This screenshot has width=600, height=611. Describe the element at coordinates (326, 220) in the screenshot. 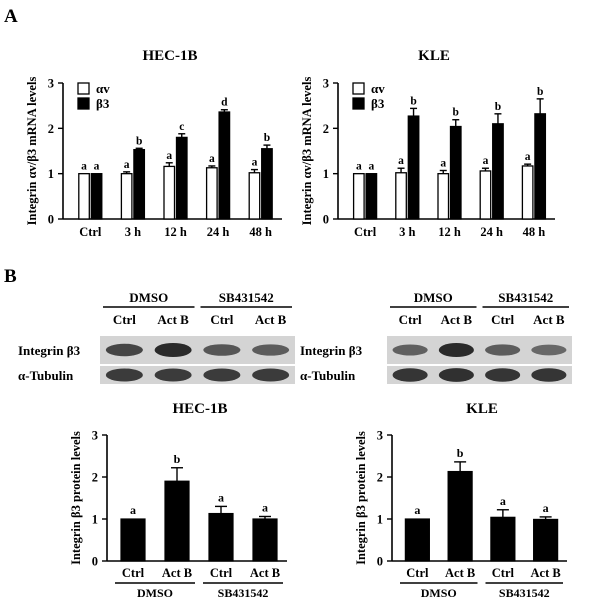

I see `mrna-1-y-tick-label: 0` at that location.